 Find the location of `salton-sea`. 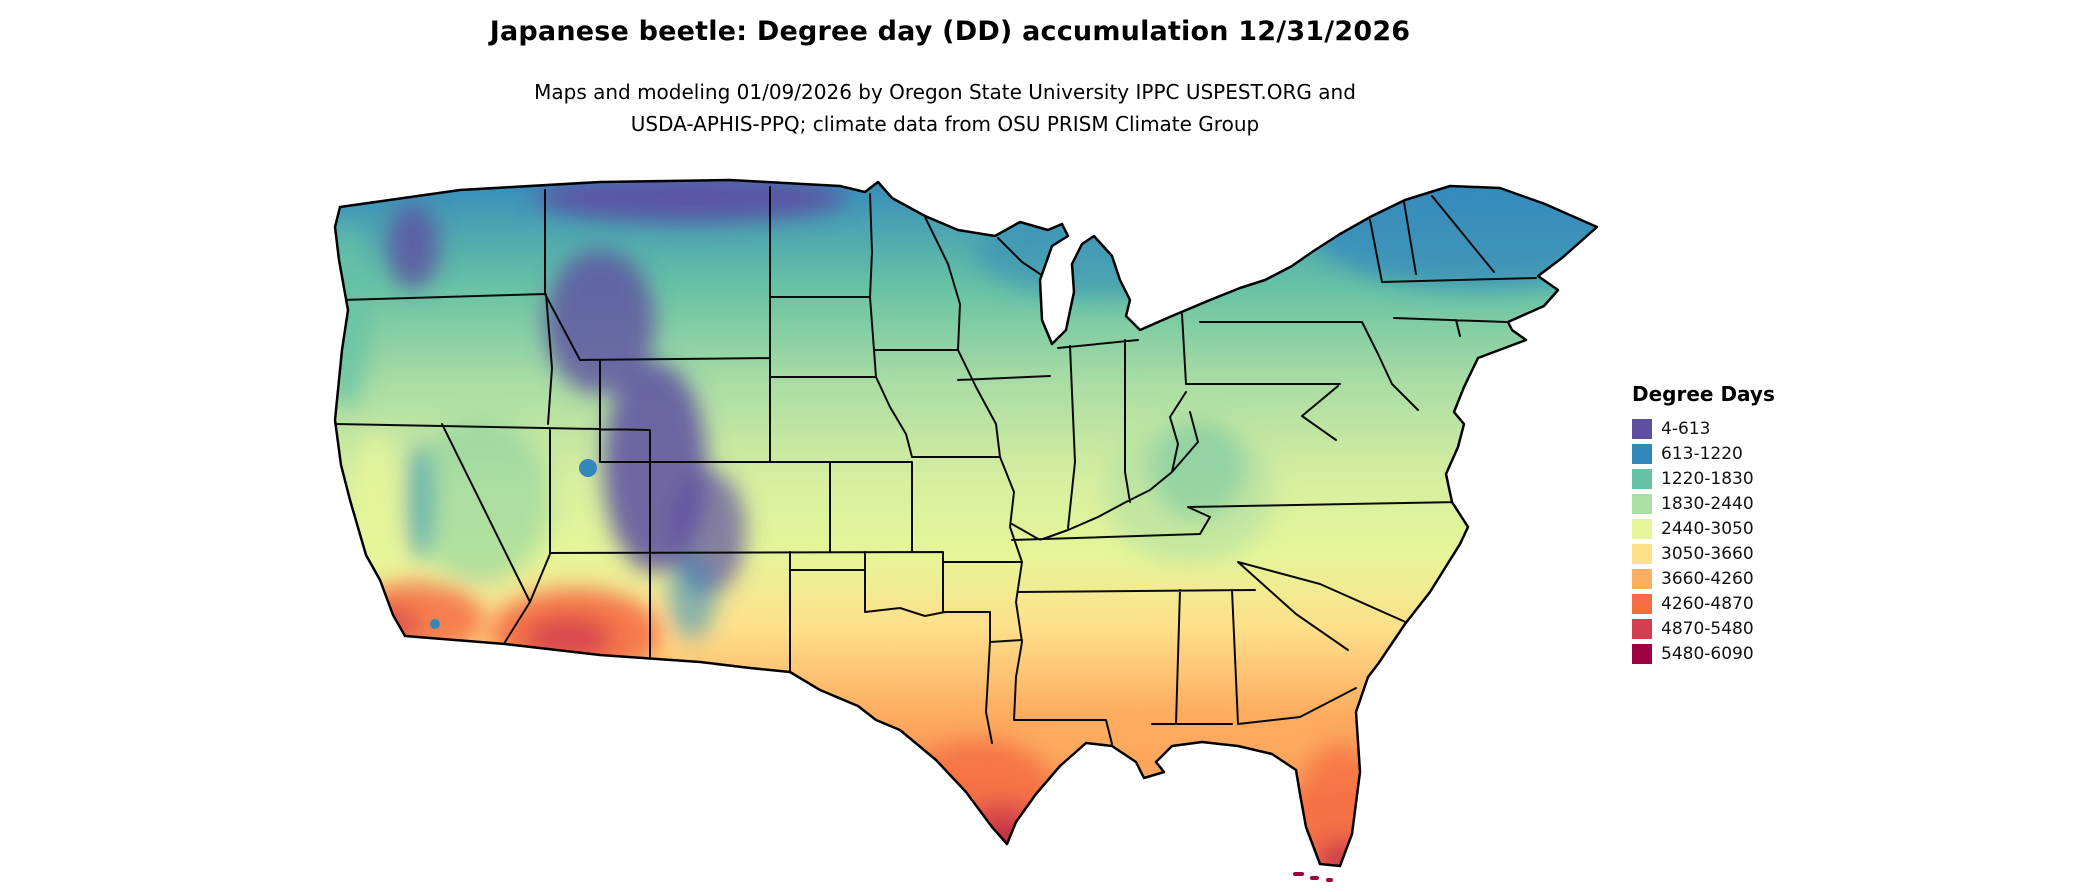

salton-sea is located at coordinates (435, 624).